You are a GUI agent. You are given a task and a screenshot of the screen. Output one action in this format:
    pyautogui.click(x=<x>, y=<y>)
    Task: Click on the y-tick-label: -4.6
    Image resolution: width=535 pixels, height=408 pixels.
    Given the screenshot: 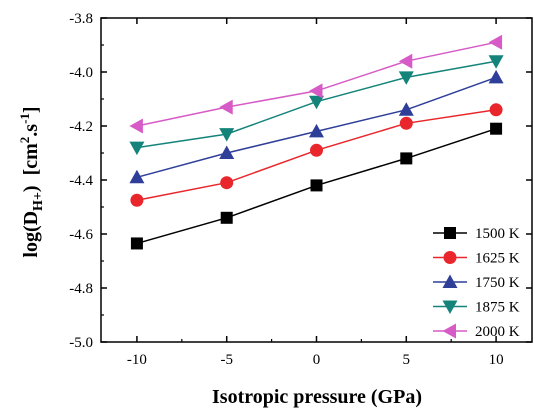 What is the action you would take?
    pyautogui.click(x=81, y=235)
    